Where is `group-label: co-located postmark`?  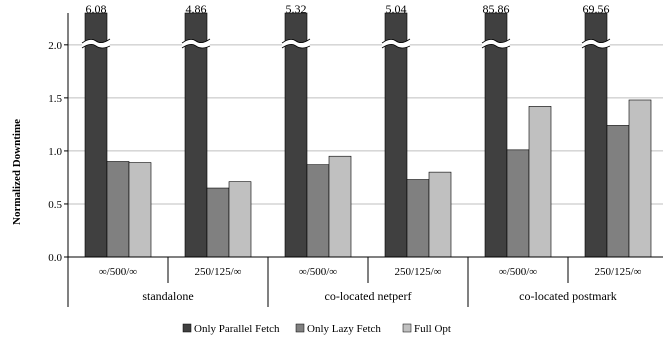
group-label: co-located postmark is located at coordinates (568, 296).